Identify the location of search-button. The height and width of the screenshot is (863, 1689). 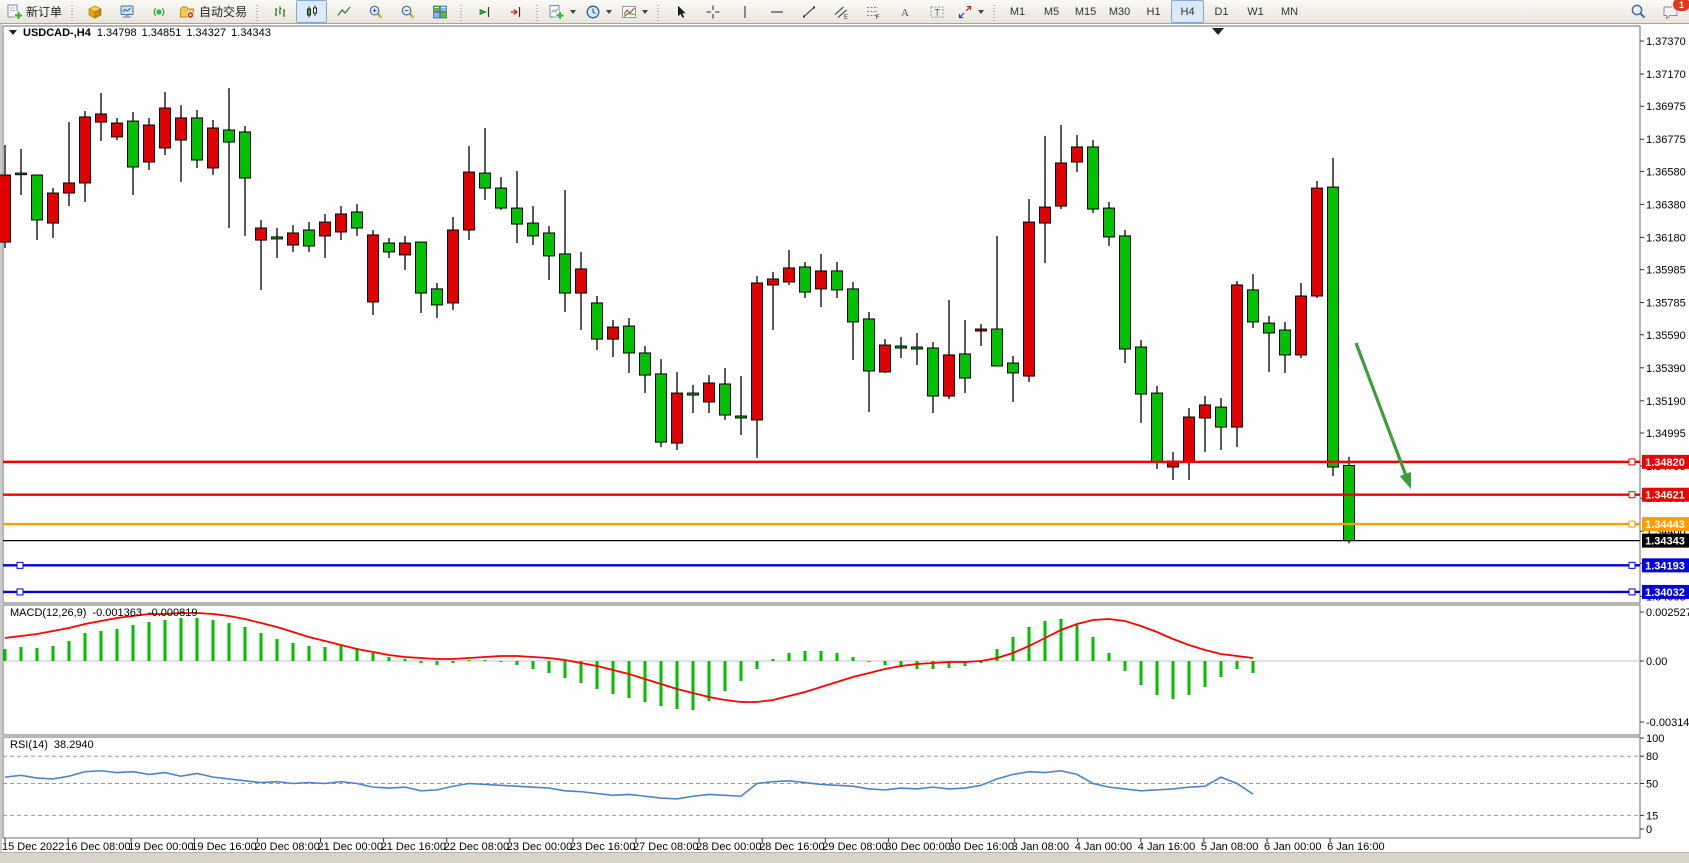
(1638, 11).